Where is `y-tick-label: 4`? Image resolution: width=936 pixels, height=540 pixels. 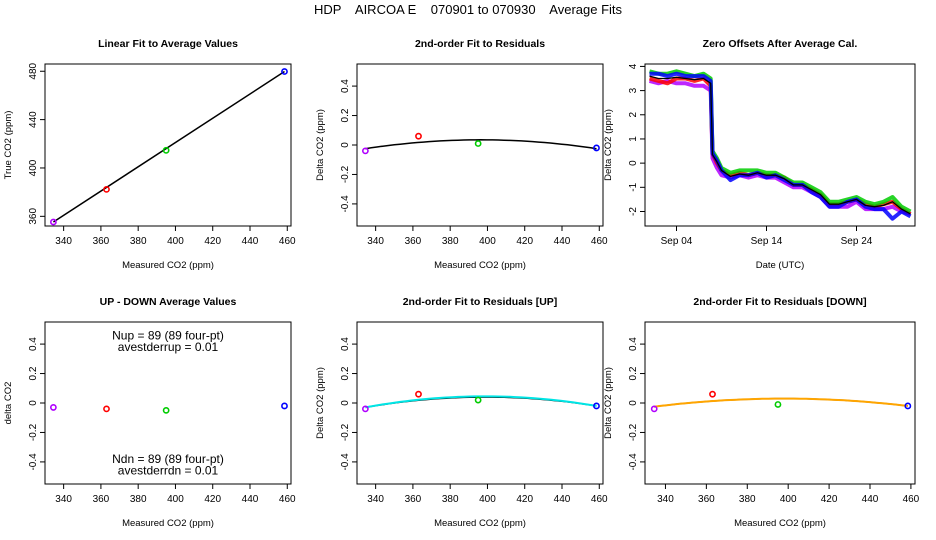 y-tick-label: 4 is located at coordinates (633, 66).